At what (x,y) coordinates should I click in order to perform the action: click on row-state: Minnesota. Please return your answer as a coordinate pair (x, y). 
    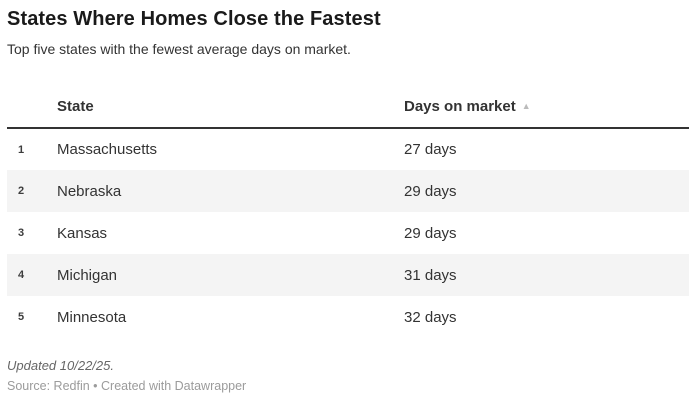
    Looking at the image, I should click on (92, 317).